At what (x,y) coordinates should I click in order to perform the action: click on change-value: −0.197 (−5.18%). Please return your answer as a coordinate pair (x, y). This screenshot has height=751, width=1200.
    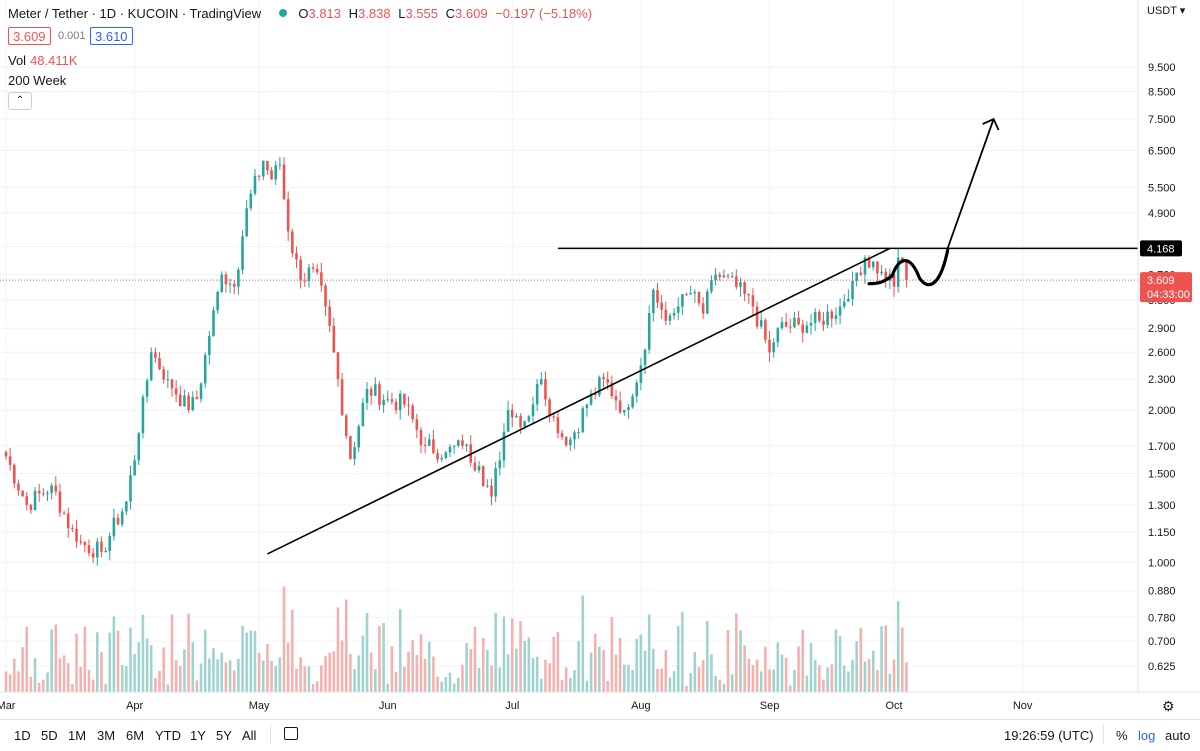
    Looking at the image, I should click on (544, 13).